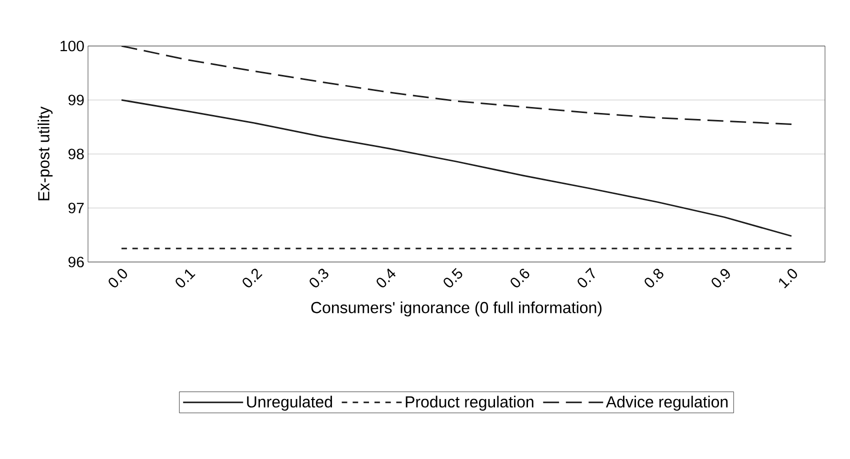 Image resolution: width=850 pixels, height=459 pixels. Describe the element at coordinates (76, 208) in the screenshot. I see `y-tick-label: 97` at that location.